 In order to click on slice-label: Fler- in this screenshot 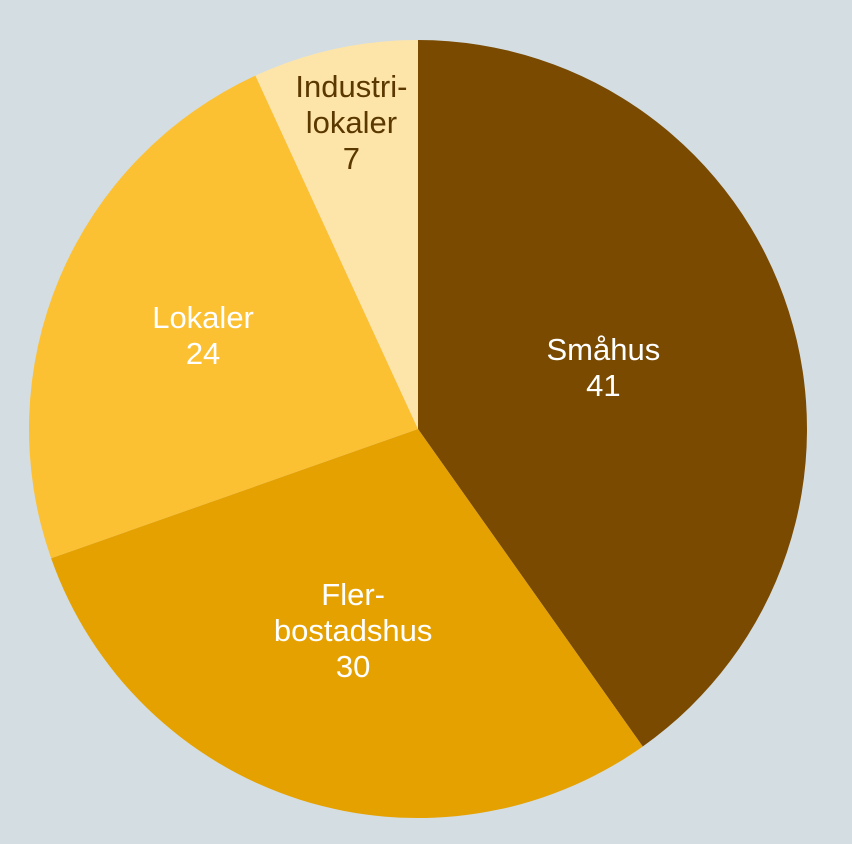, I will do `click(353, 594)`.